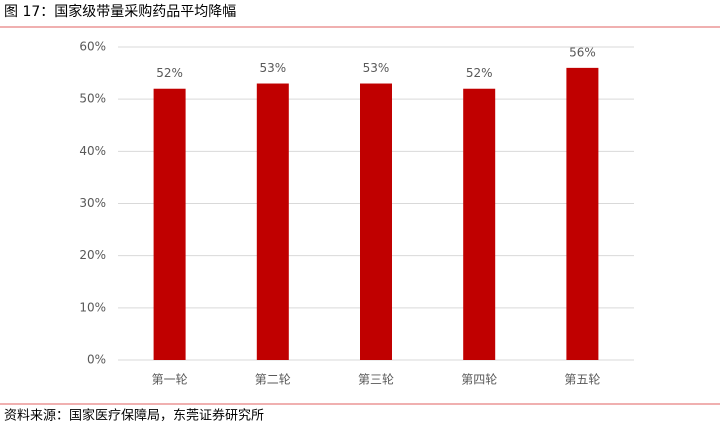 Image resolution: width=720 pixels, height=426 pixels. I want to click on chart-title: 图 17：国家级带量采购药品平均降幅, so click(120, 11).